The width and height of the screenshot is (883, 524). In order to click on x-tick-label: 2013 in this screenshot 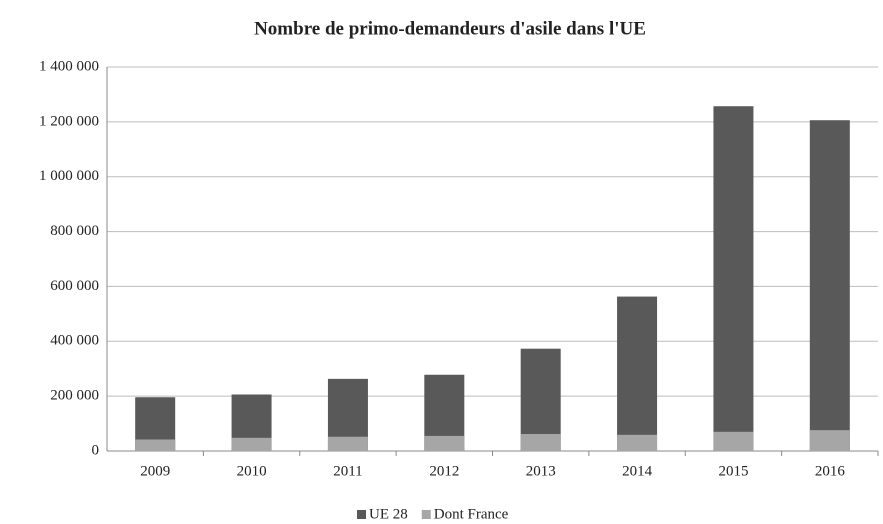, I will do `click(541, 471)`.